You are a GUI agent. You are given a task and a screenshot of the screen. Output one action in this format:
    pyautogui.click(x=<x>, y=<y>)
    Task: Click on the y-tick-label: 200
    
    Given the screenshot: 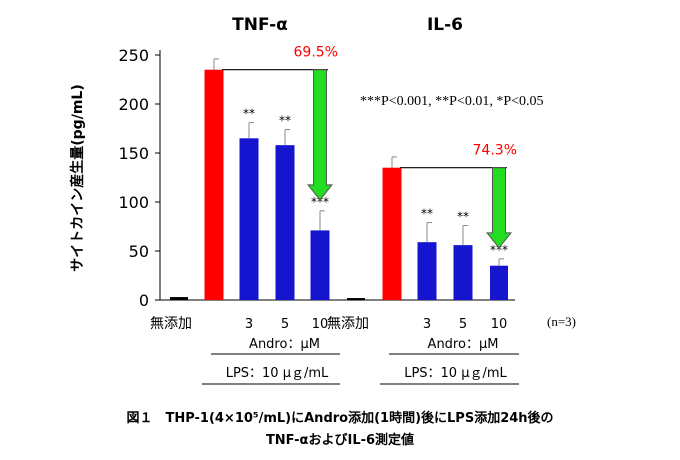 What is the action you would take?
    pyautogui.click(x=133, y=104)
    